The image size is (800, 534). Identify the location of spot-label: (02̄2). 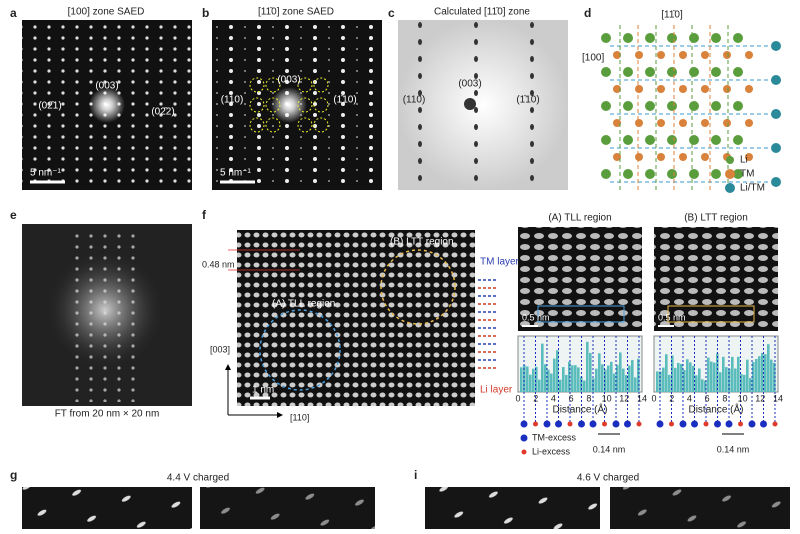
(162, 112).